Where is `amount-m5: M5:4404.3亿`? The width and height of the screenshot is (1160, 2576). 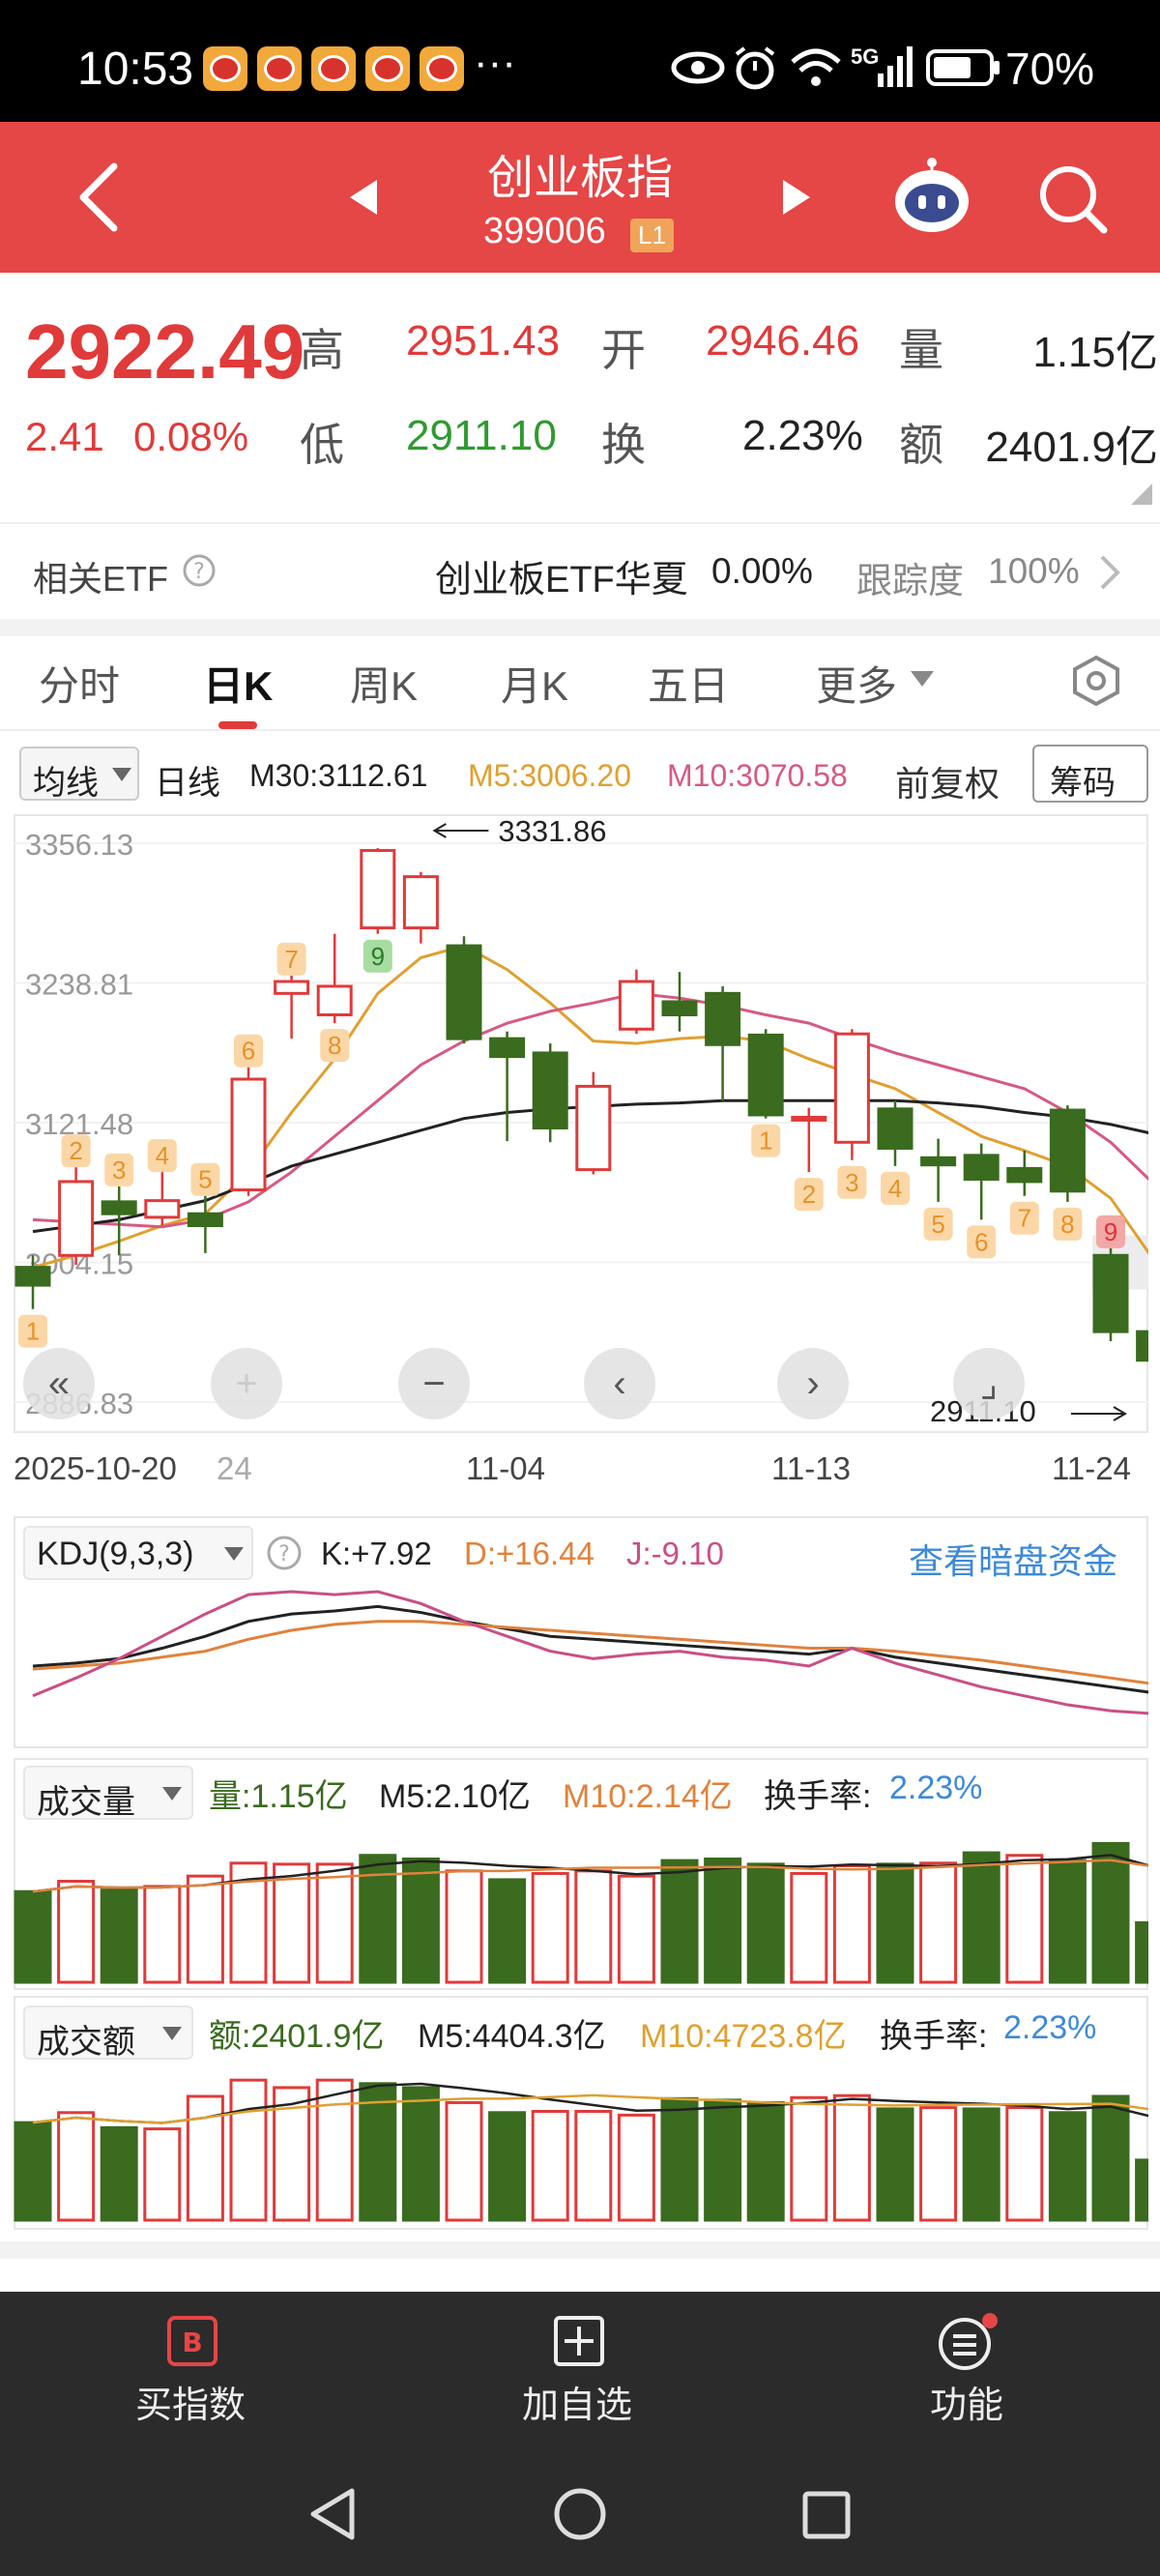
amount-m5: M5:4404.3亿 is located at coordinates (512, 2036).